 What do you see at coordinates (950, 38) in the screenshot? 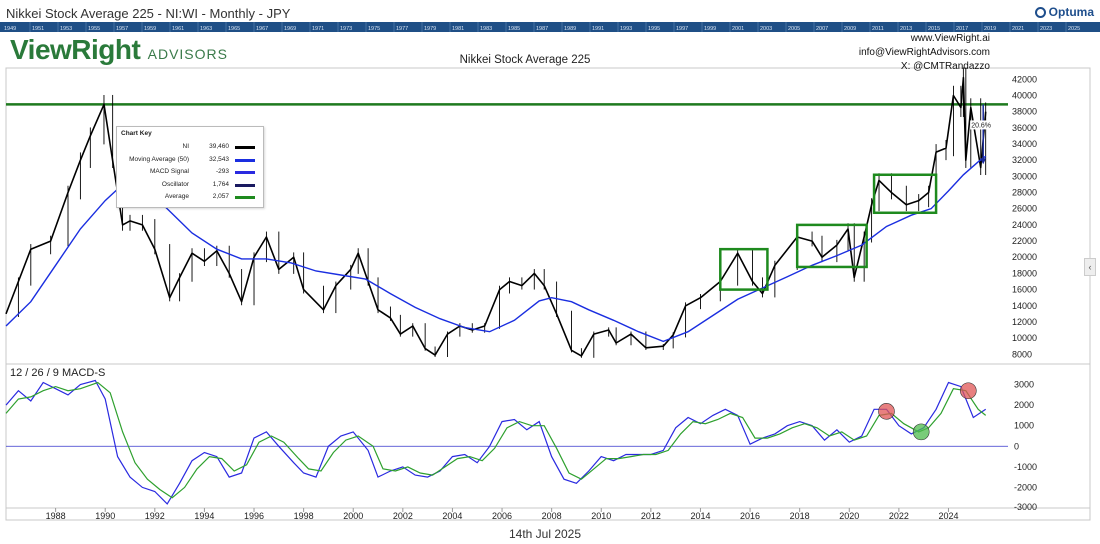
I see `contact-site: www.ViewRight.ai` at bounding box center [950, 38].